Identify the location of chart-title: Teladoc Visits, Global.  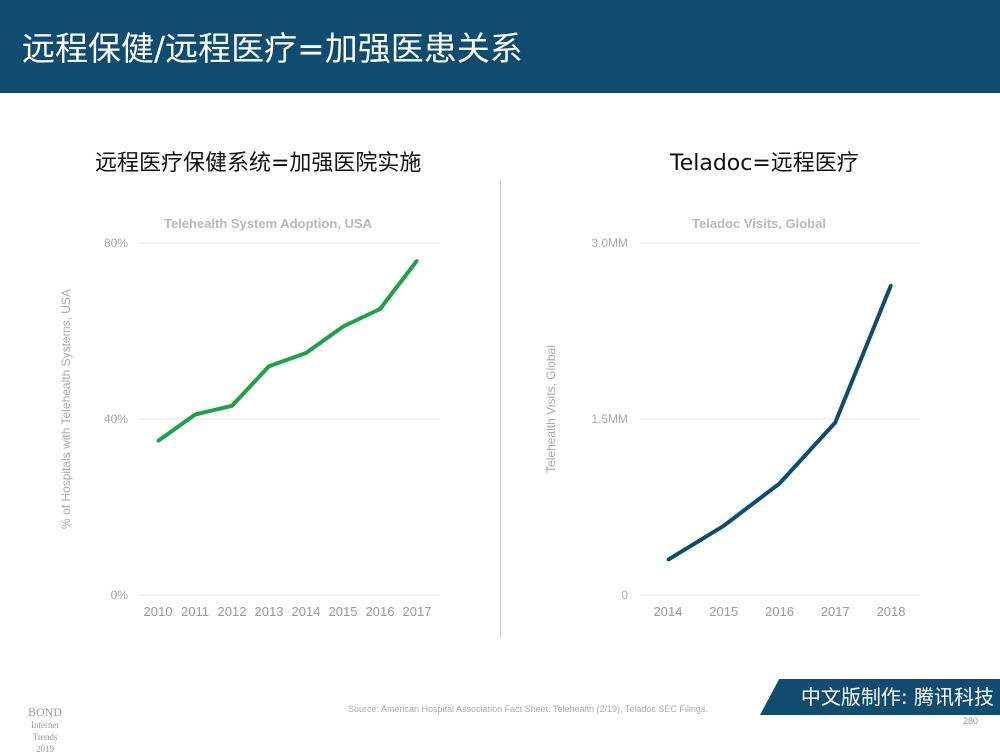
(759, 223).